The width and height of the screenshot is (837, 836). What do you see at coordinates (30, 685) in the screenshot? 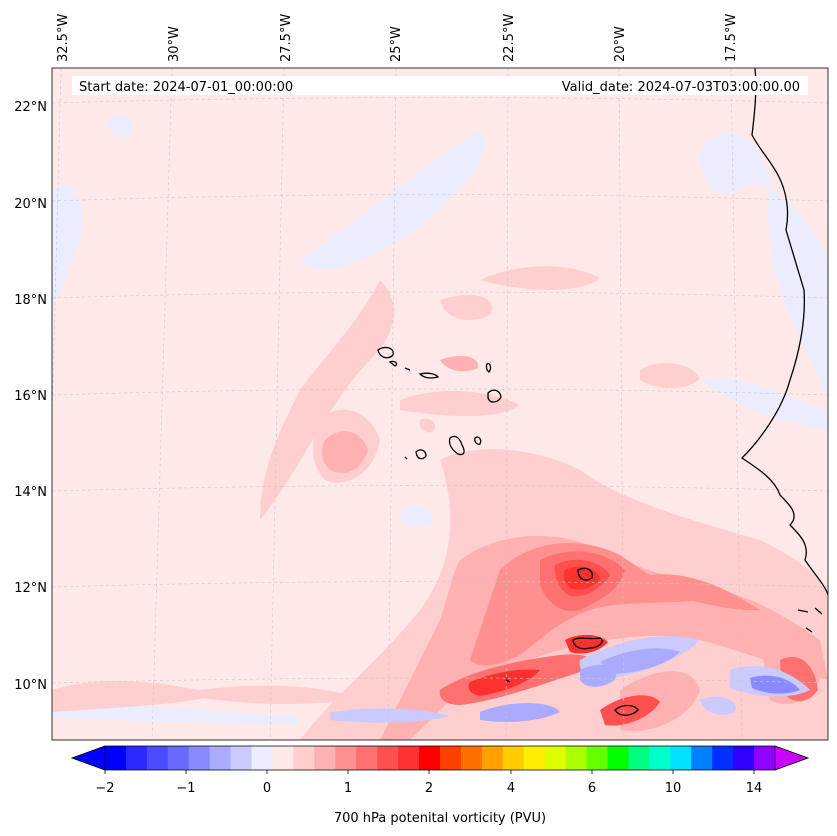
I see `lat-label-10n: 10°N` at bounding box center [30, 685].